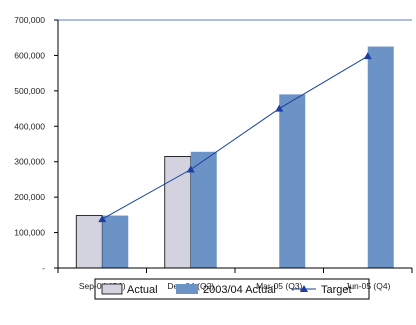 This screenshot has width=416, height=325. I want to click on x-tick-label: Jun-05 (Q4), so click(368, 286).